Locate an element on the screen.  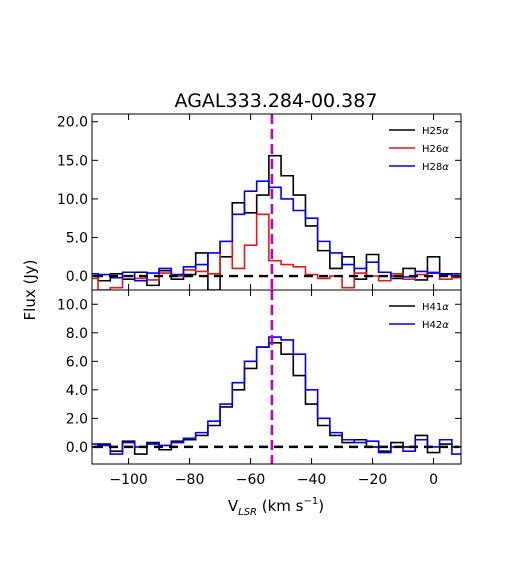
svg-text: VLSR (km s−1) is located at coordinates (276, 507).